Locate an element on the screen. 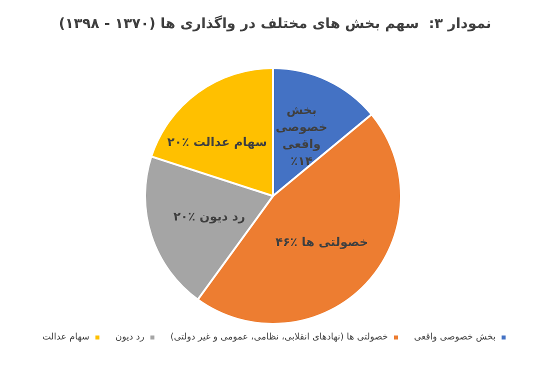  data-label: رد دیون ٪۲۰ is located at coordinates (209, 217).